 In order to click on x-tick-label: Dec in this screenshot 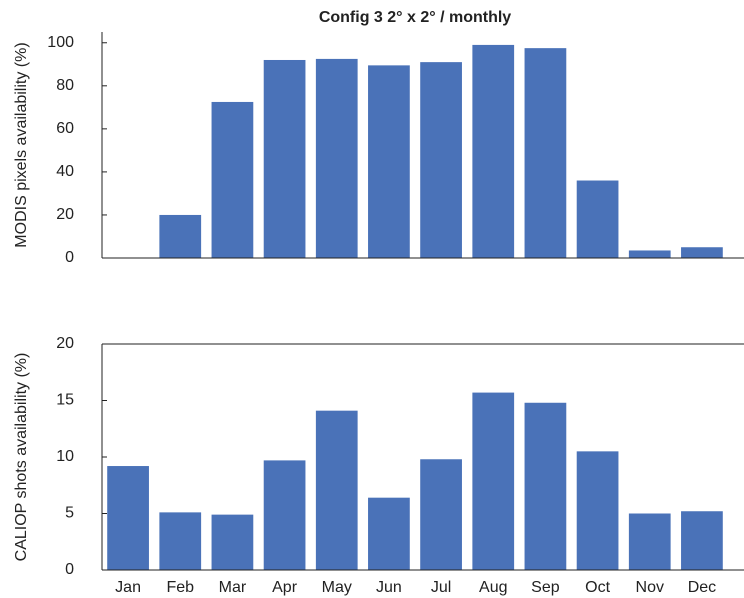, I will do `click(702, 587)`.